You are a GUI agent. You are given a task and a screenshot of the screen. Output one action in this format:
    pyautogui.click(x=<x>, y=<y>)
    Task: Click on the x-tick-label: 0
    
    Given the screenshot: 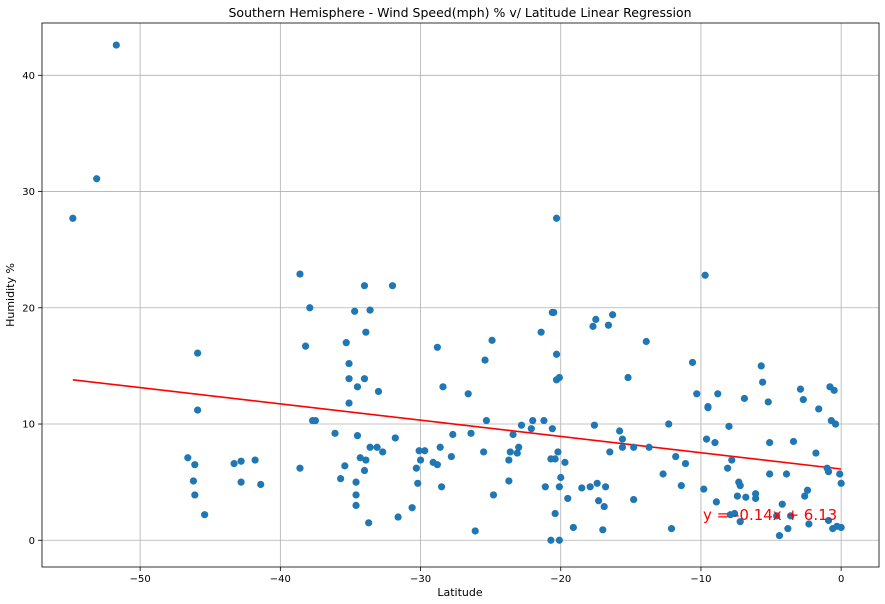 What is the action you would take?
    pyautogui.click(x=841, y=579)
    